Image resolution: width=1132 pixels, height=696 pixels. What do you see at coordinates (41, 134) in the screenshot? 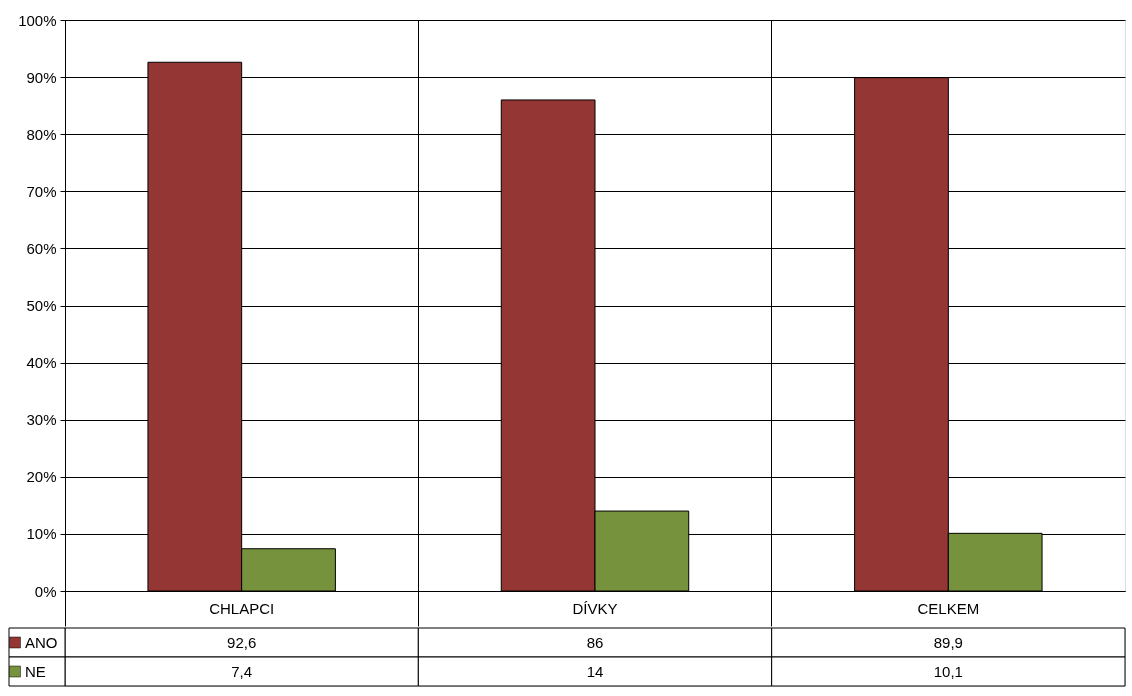
I see `y-tick-label: 80%` at bounding box center [41, 134].